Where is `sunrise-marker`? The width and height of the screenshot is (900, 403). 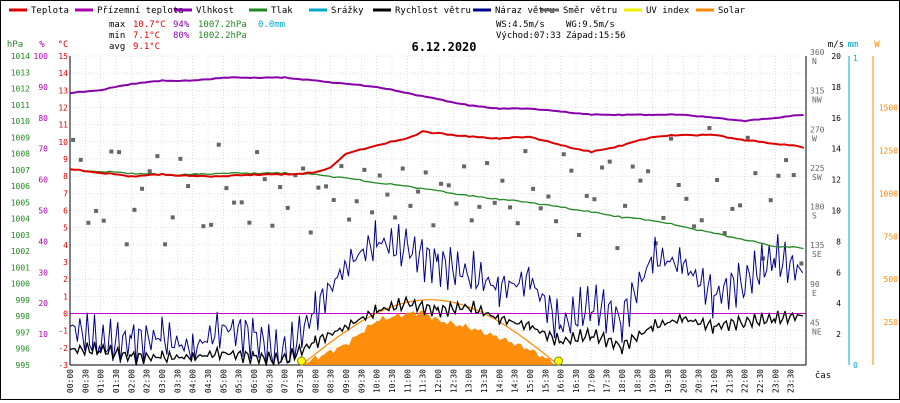
sunrise-marker is located at coordinates (302, 361).